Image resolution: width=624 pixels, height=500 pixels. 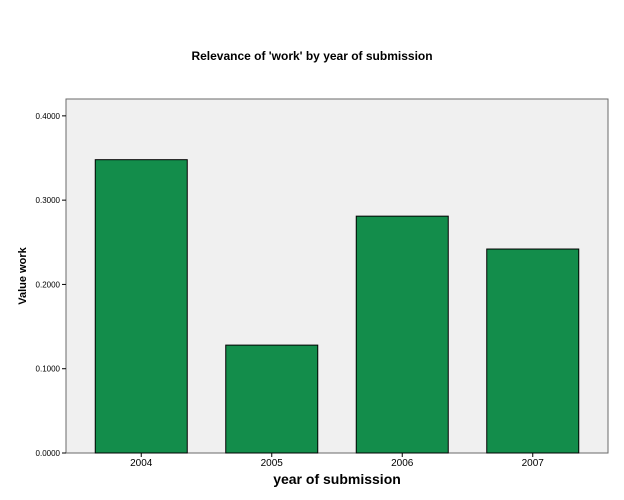 What do you see at coordinates (141, 463) in the screenshot?
I see `x-tick-label: 2004` at bounding box center [141, 463].